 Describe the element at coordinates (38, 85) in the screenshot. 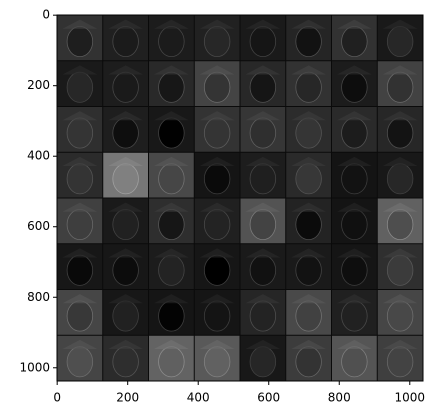

I see `y-tick-label: 200` at that location.